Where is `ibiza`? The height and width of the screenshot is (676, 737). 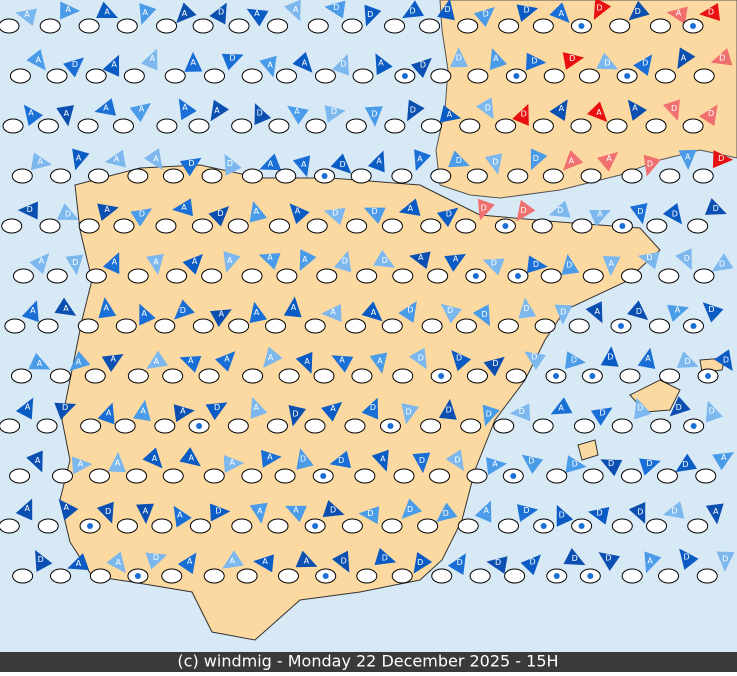 ibiza is located at coordinates (588, 450).